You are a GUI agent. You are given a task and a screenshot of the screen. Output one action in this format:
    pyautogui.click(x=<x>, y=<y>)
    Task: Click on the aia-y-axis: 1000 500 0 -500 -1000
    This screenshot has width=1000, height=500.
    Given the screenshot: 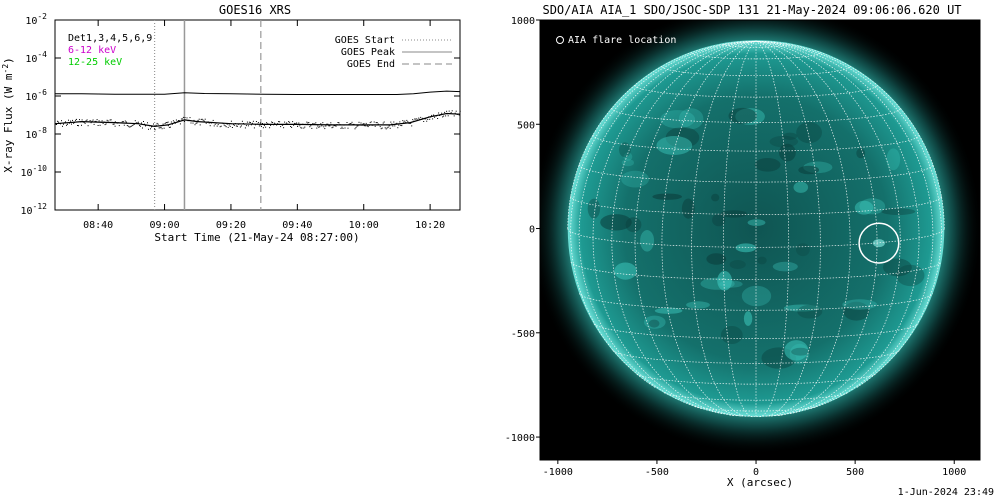 What is the action you would take?
    pyautogui.click(x=522, y=230)
    